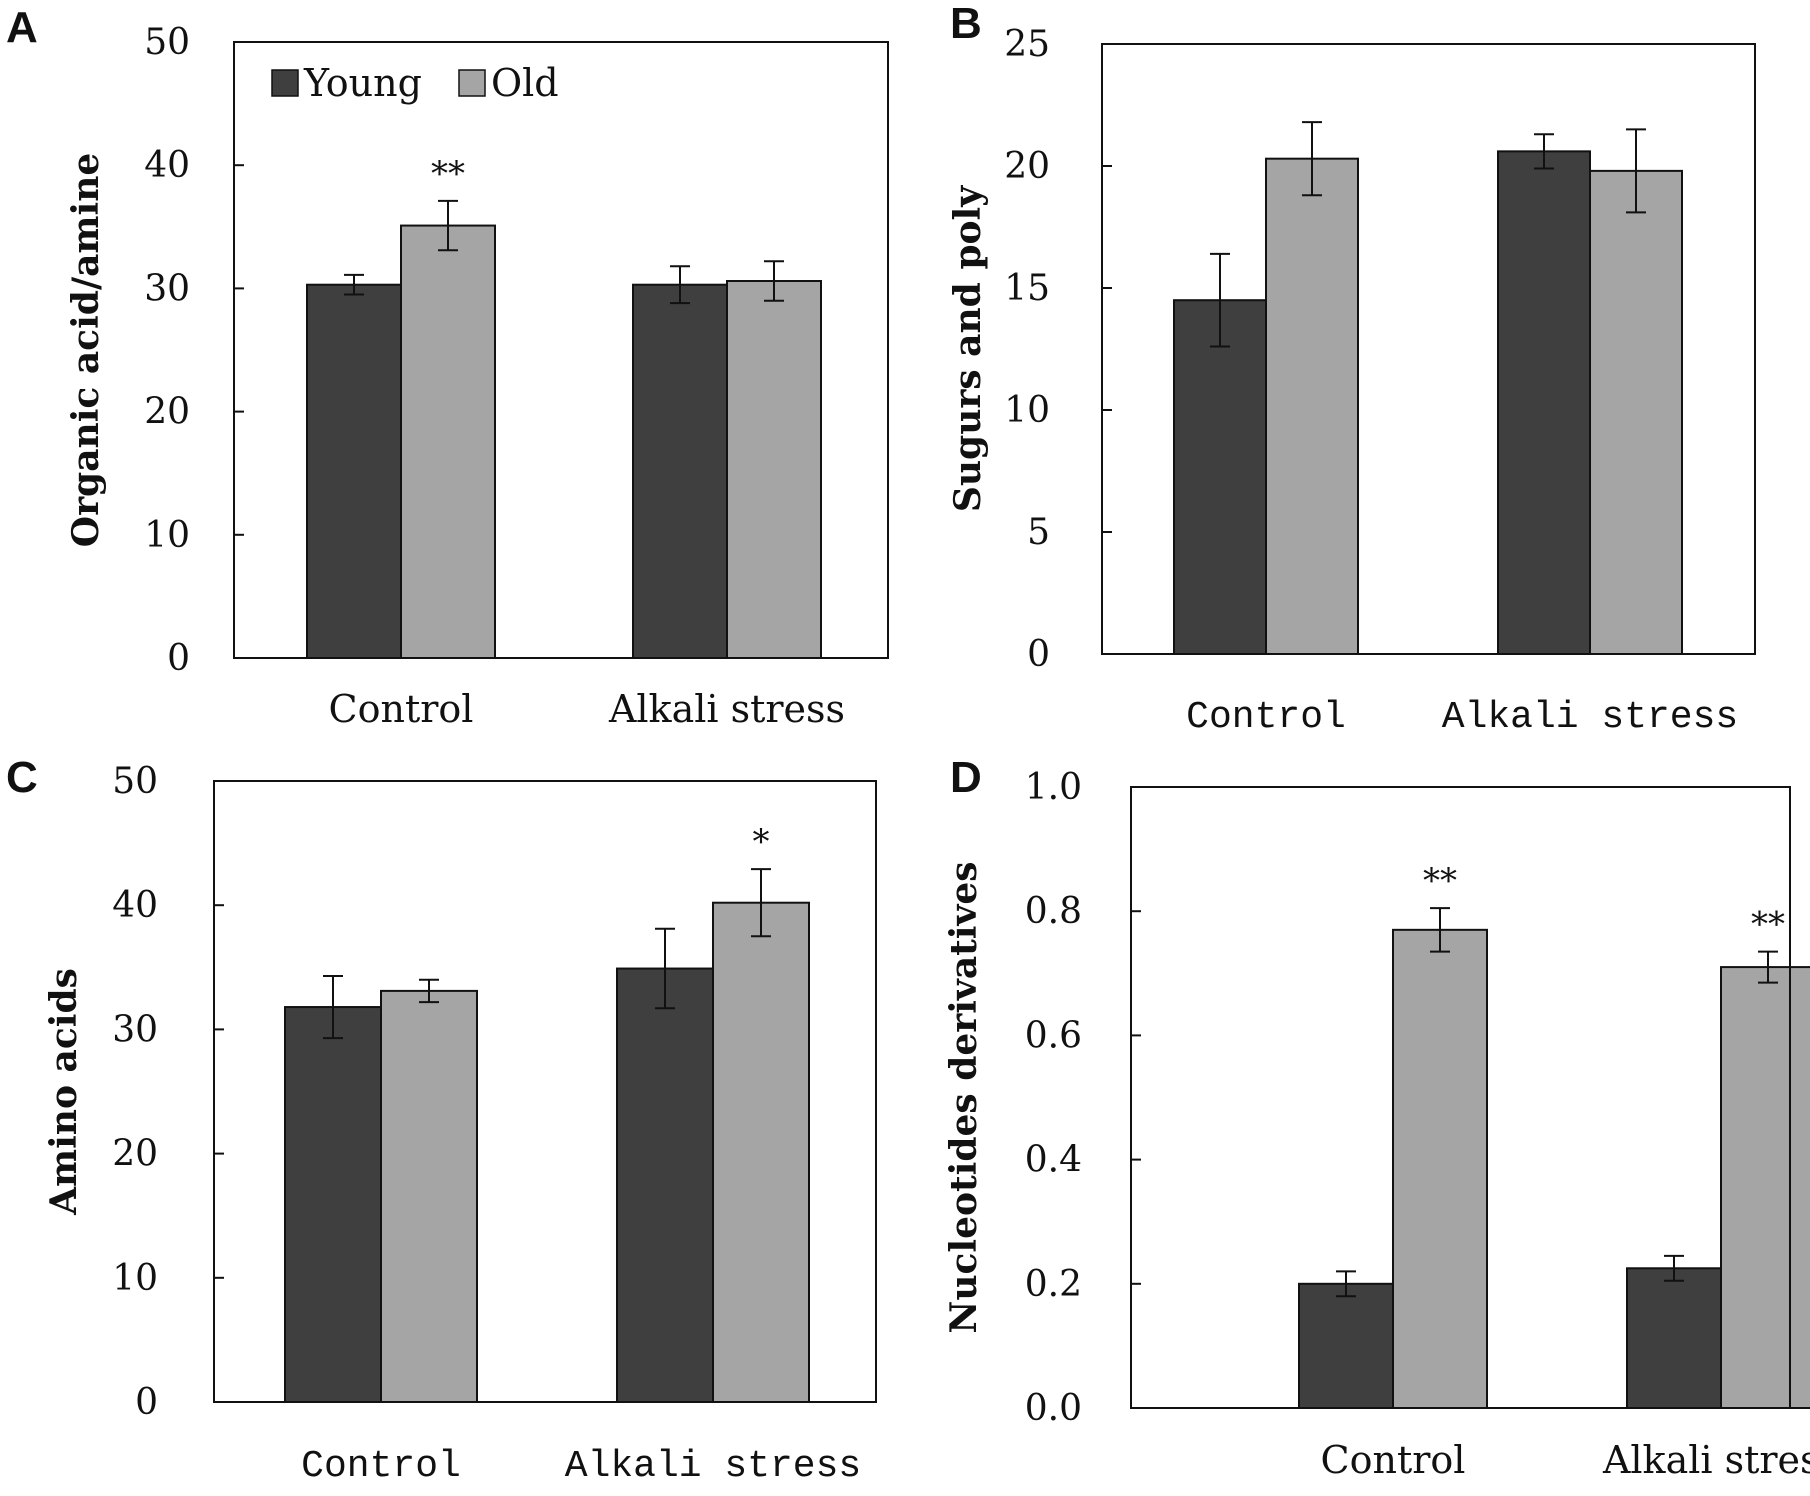  What do you see at coordinates (22, 27) in the screenshot?
I see `panel-letter: A` at bounding box center [22, 27].